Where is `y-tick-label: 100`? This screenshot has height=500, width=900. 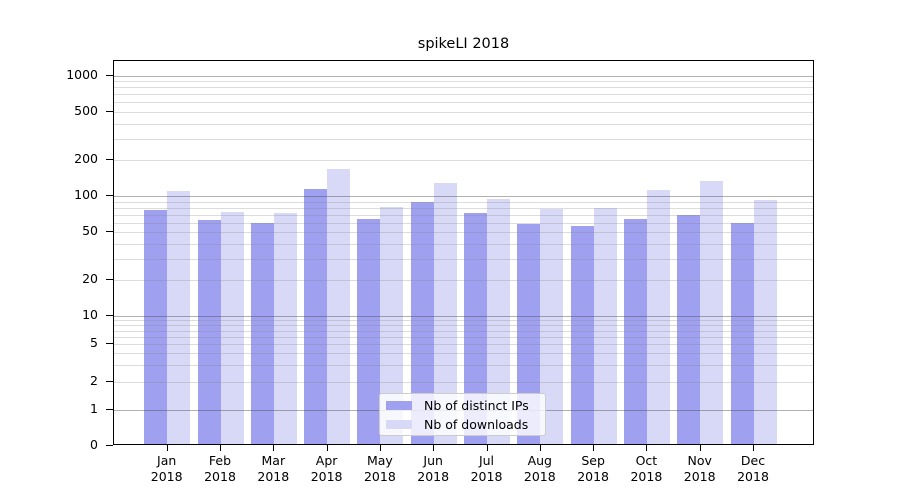
y-tick-label: 100 is located at coordinates (86, 194).